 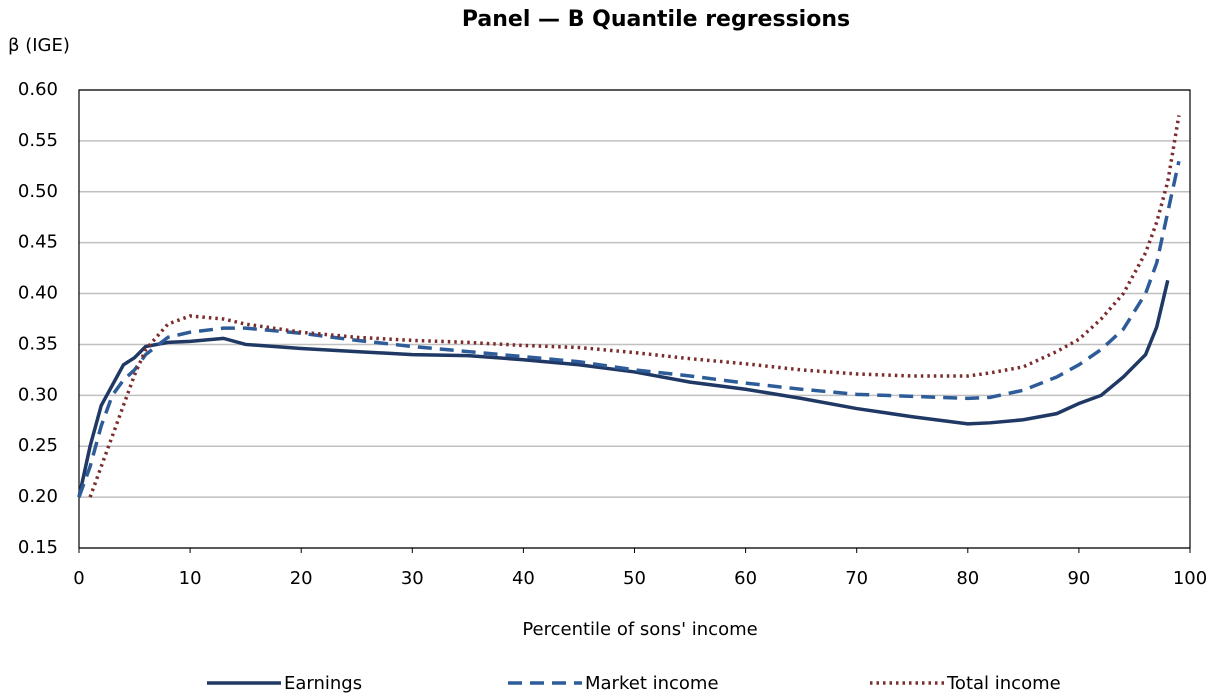 What do you see at coordinates (38, 191) in the screenshot?
I see `y-tick-label: 0.50` at bounding box center [38, 191].